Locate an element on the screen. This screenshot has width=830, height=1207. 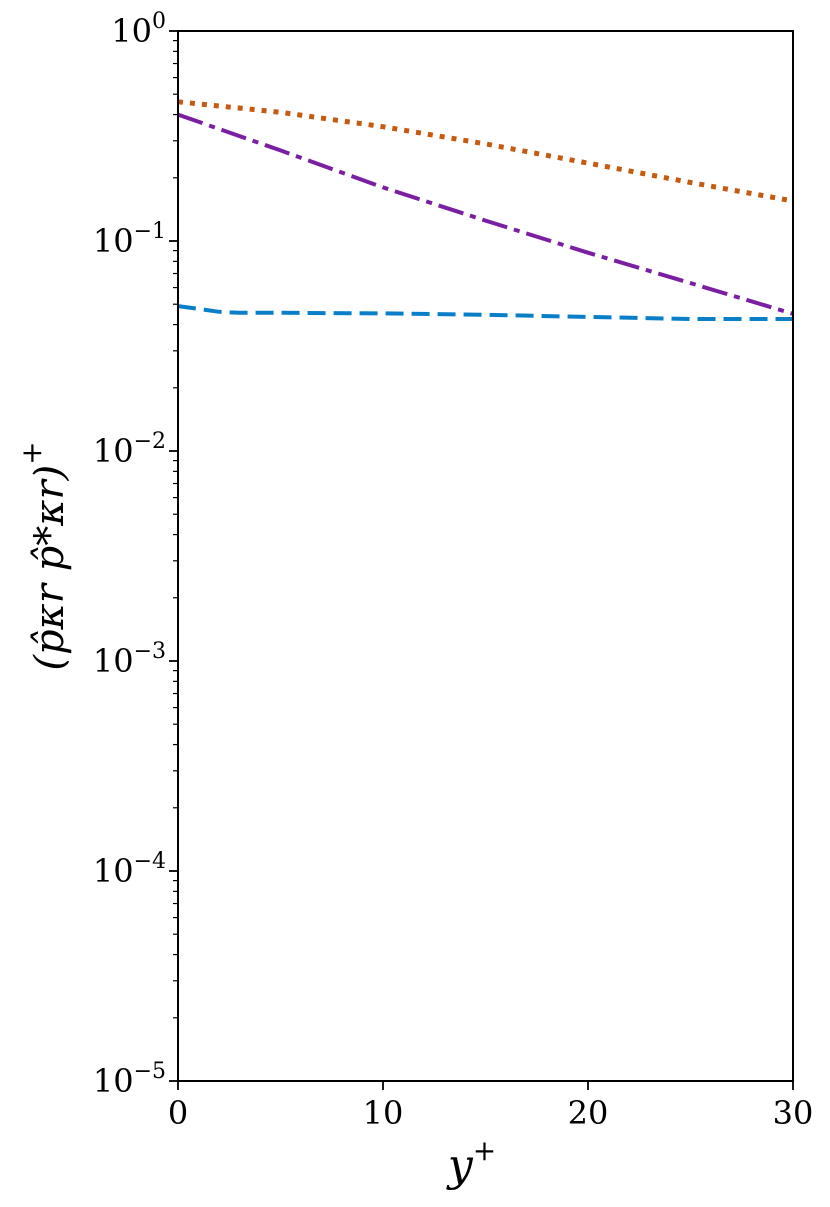
x-tick-label-1: 10 is located at coordinates (383, 1113).